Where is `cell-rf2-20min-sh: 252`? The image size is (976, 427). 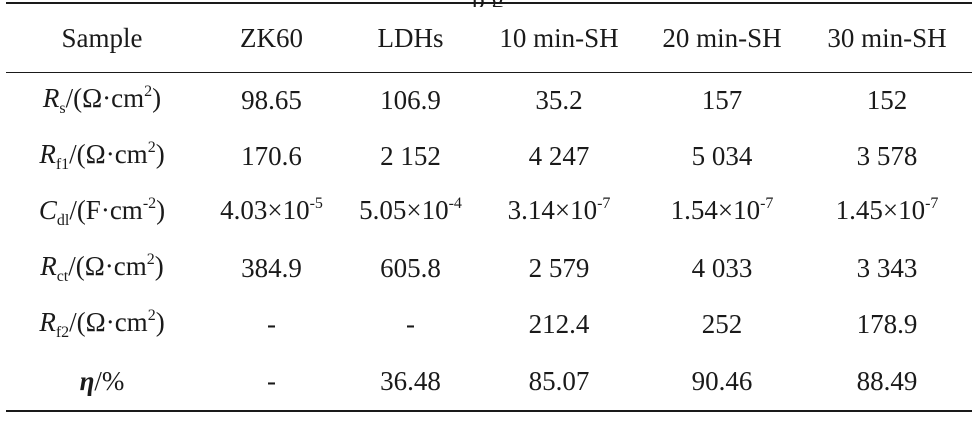
cell-rf2-20min-sh: 252 is located at coordinates (722, 324).